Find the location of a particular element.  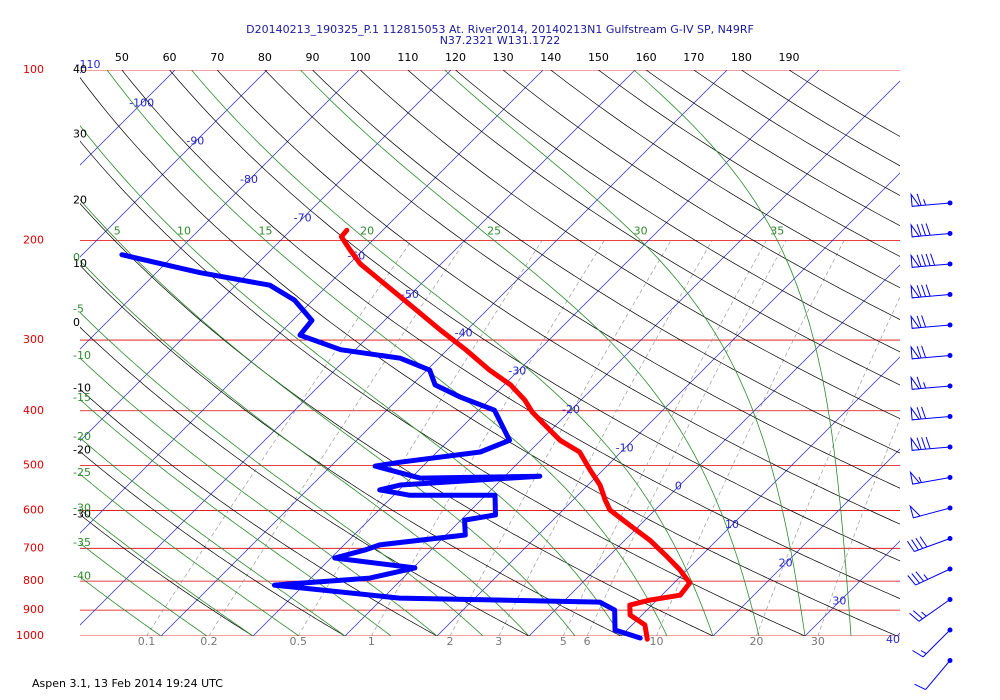

moist-adiabat-label: 25 is located at coordinates (494, 230).